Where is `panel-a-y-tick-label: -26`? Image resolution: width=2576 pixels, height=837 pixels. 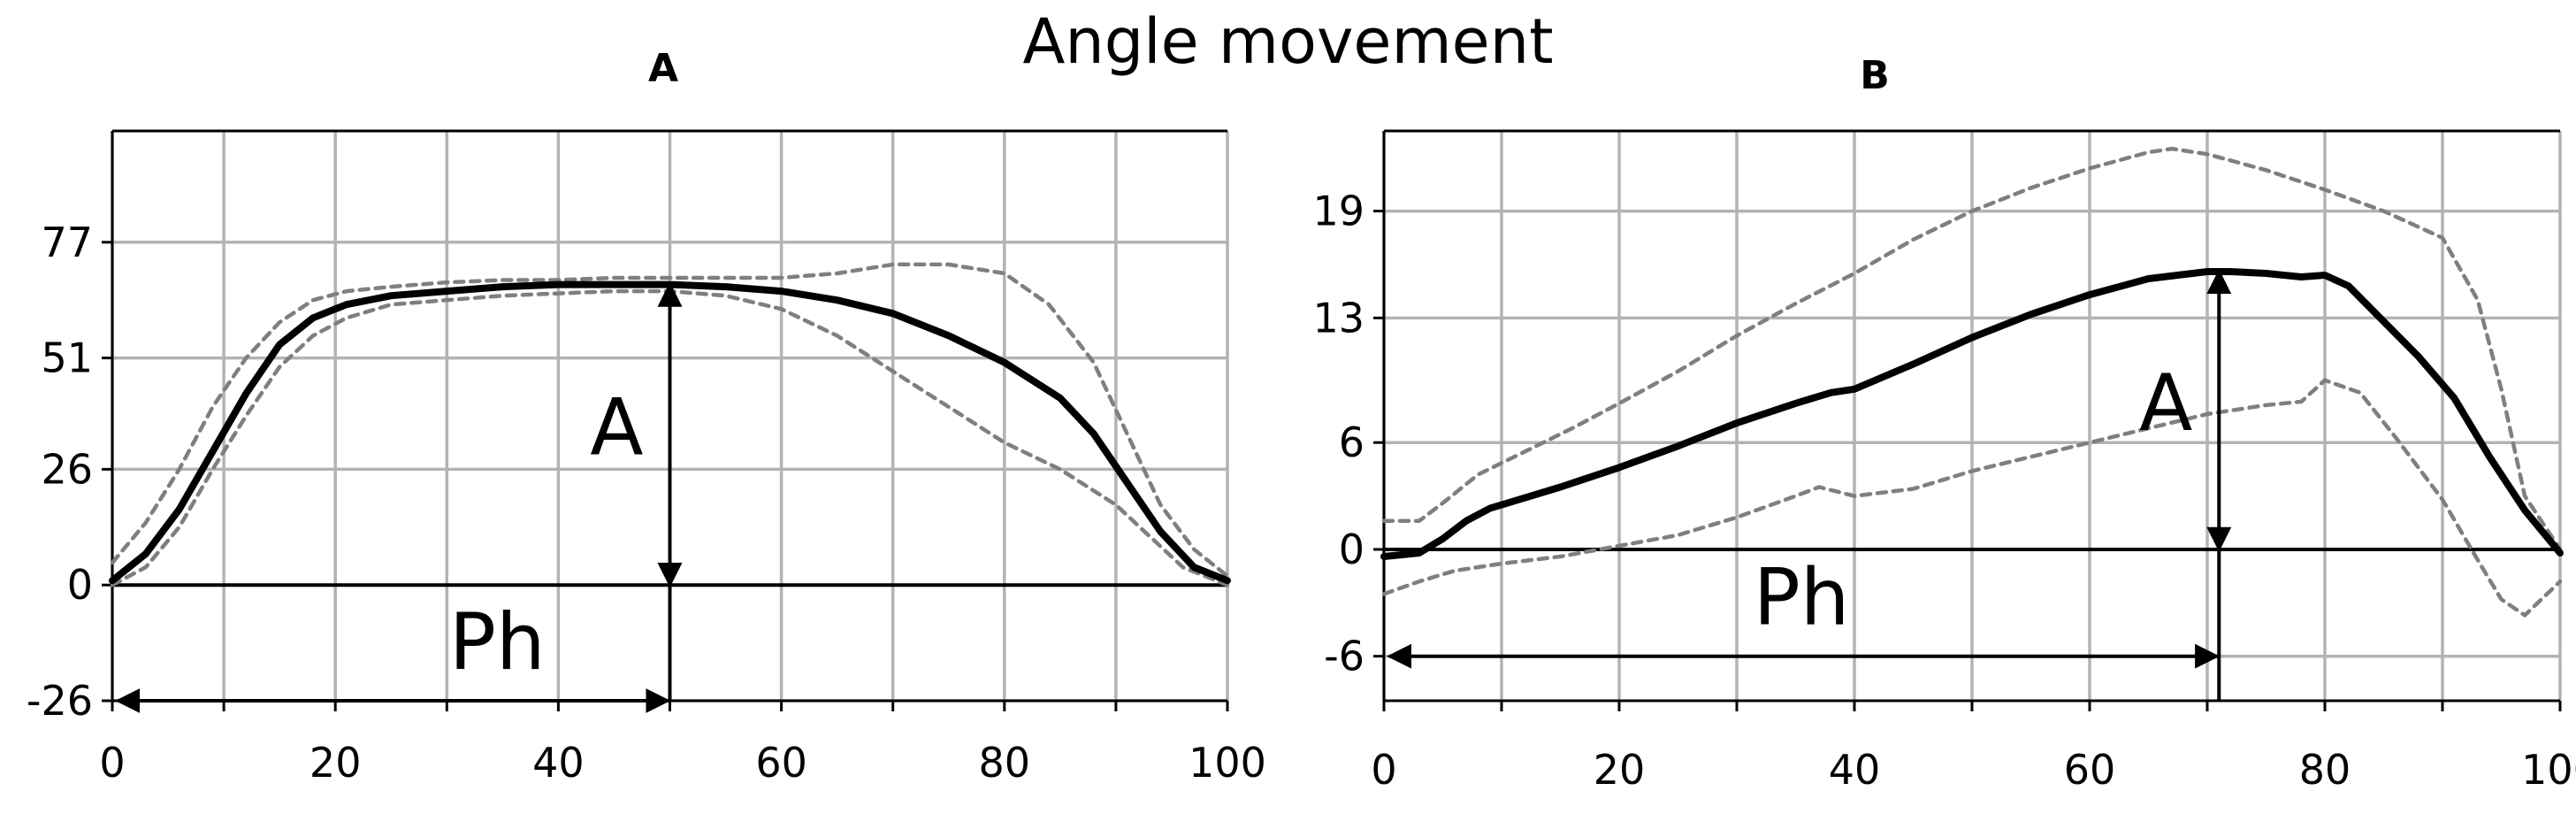
panel-a-y-tick-label: -26 is located at coordinates (60, 701).